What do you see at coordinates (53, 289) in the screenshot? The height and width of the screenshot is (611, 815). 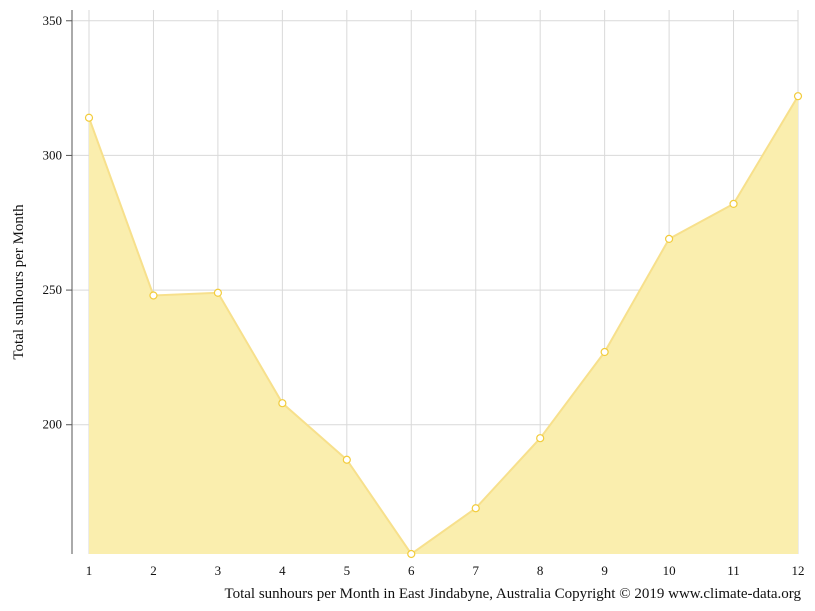 I see `y-tick-label: 250` at bounding box center [53, 289].